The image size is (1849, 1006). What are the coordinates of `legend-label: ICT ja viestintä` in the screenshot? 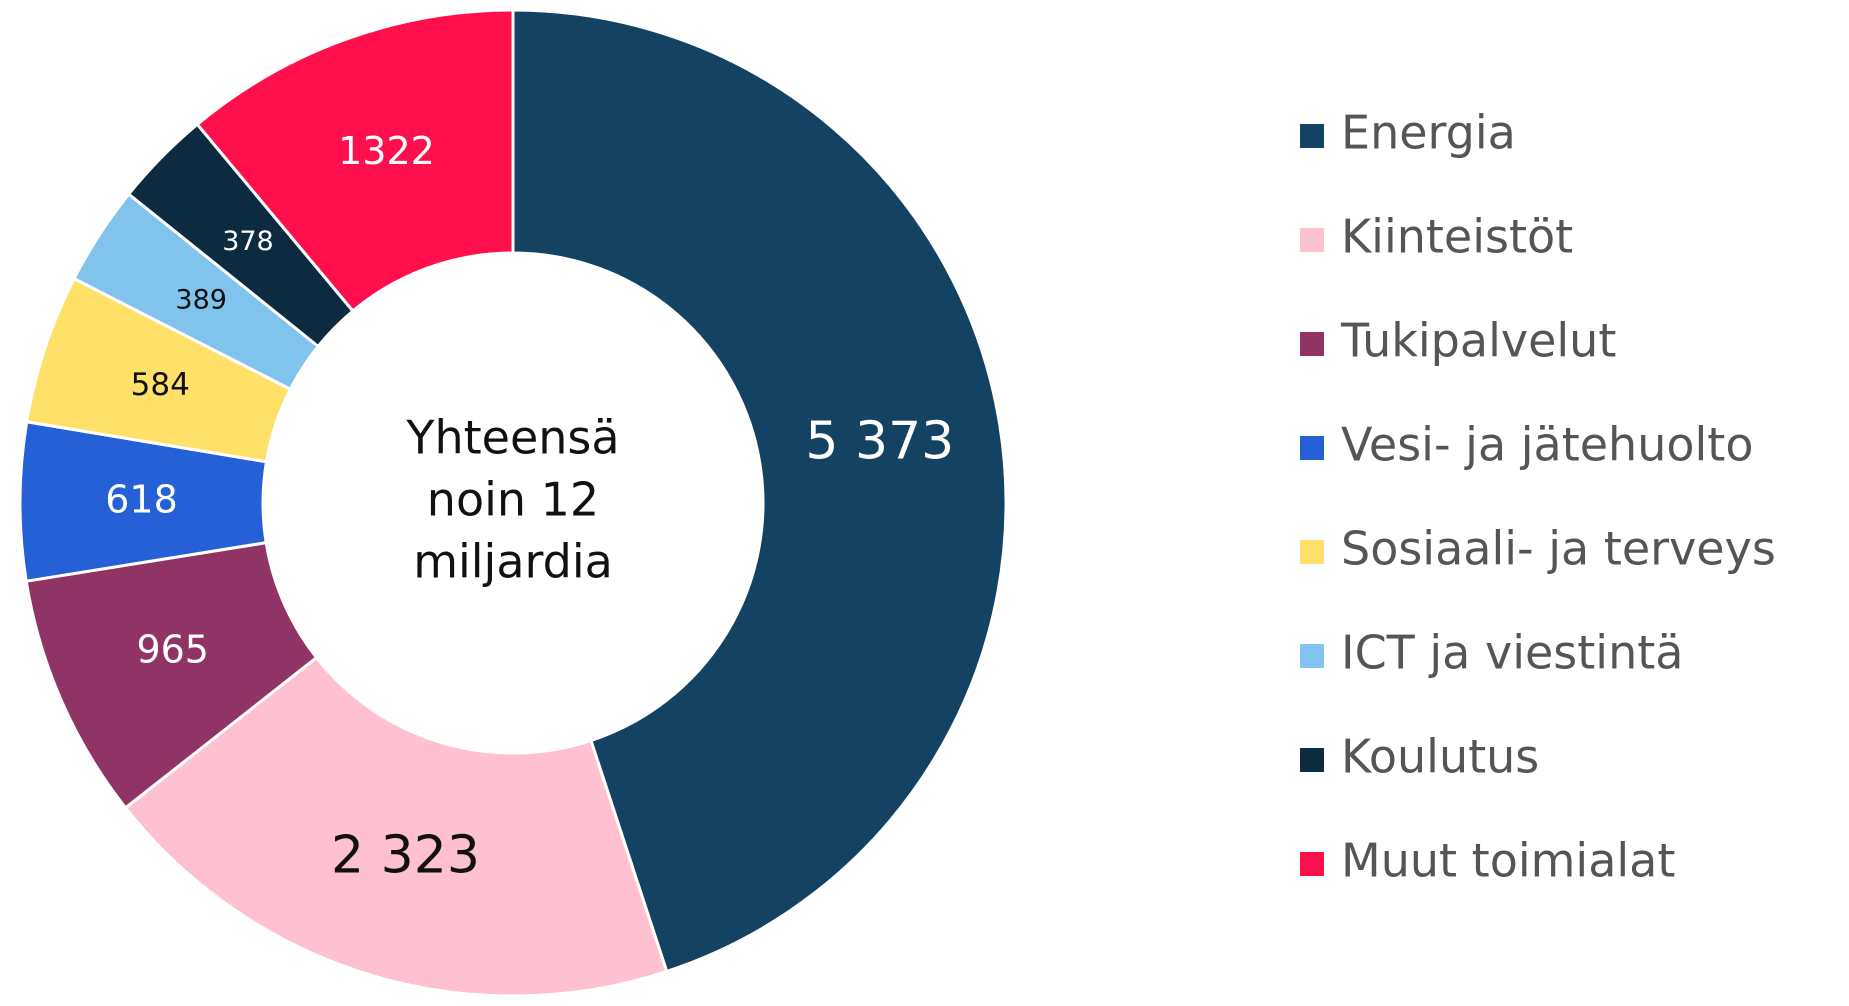 It's located at (1512, 653).